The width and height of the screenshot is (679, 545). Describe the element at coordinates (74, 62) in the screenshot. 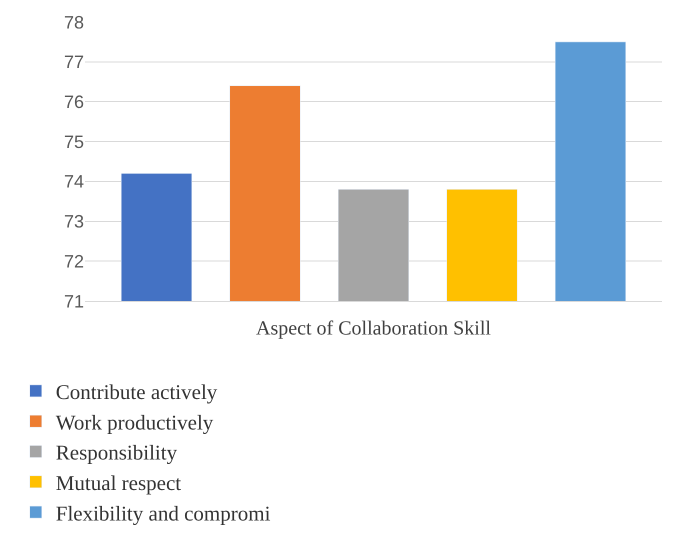

I see `y-tick-label: 77` at that location.